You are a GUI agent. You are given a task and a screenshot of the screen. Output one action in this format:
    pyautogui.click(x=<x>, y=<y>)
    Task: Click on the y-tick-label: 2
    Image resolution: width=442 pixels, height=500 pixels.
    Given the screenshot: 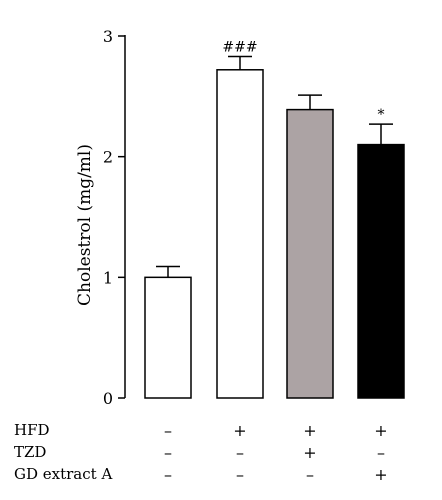 What is the action you would take?
    pyautogui.click(x=108, y=157)
    